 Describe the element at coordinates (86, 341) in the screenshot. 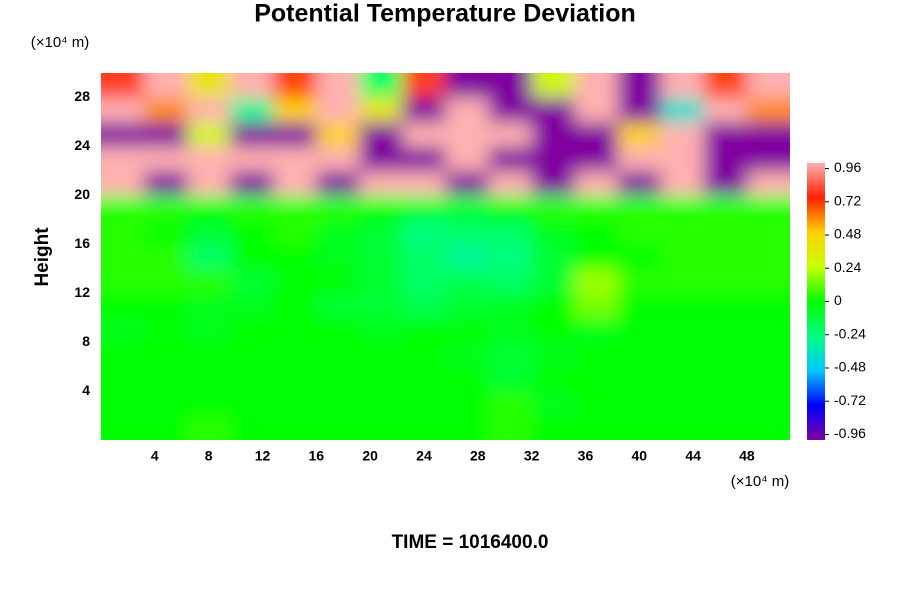

I see `y-tick-label: 8` at that location.